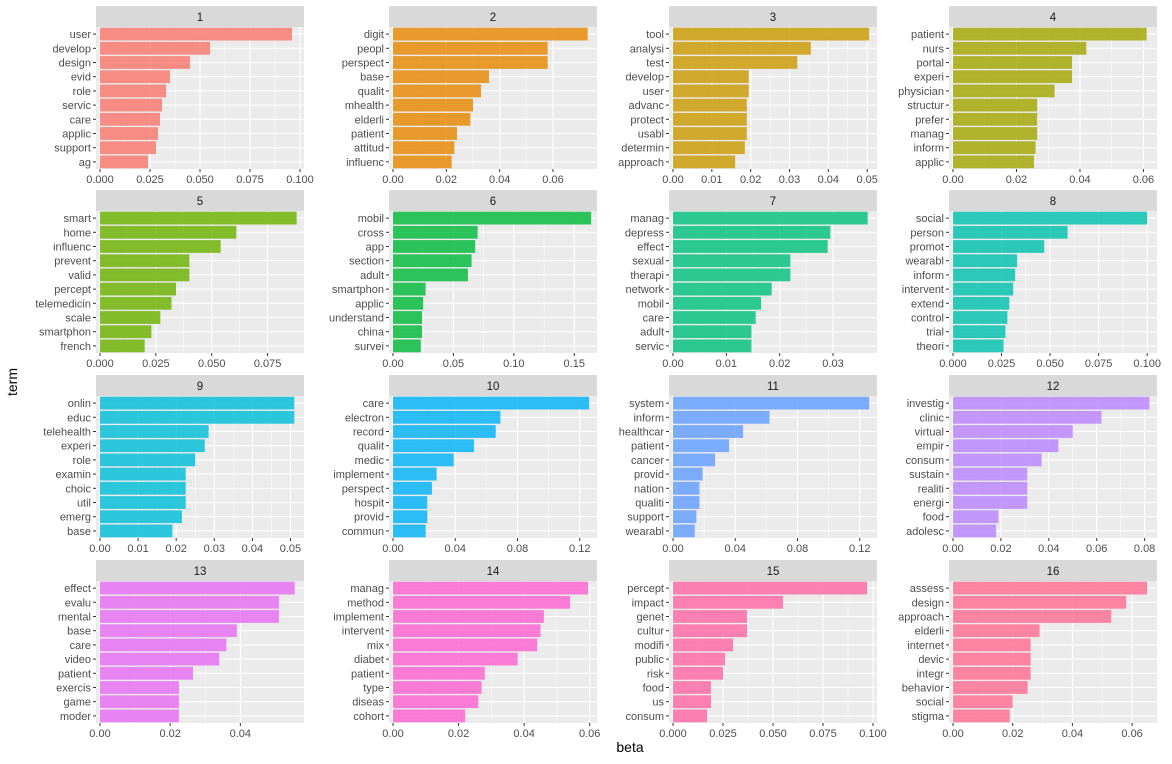  Describe the element at coordinates (996, 631) in the screenshot. I see `bar-elderli` at that location.